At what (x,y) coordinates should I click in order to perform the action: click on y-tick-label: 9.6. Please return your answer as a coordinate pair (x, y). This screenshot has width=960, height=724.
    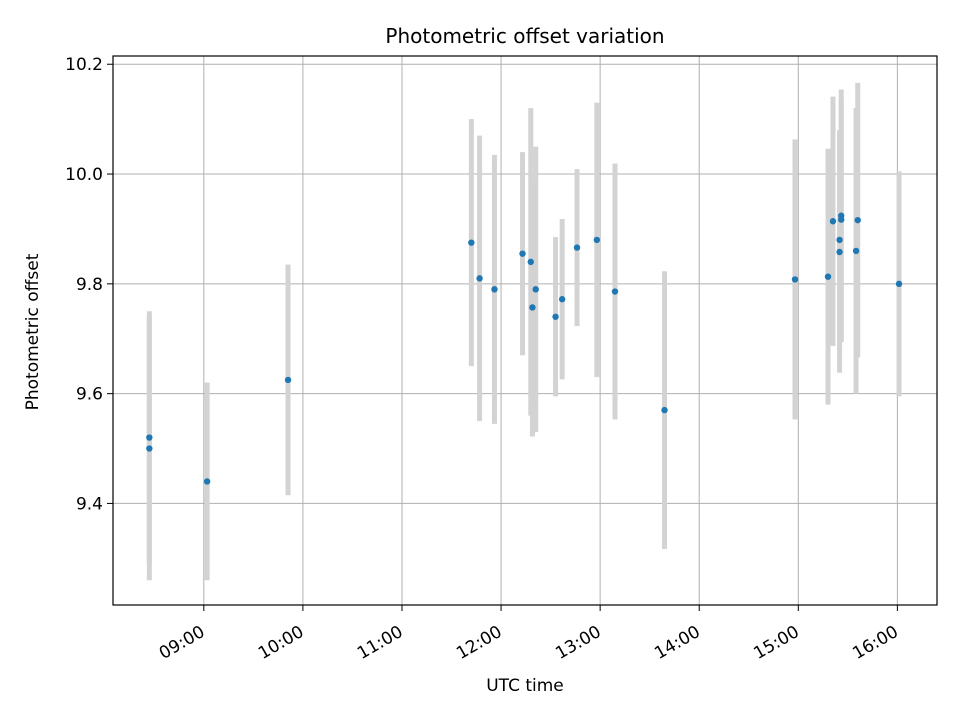
    Looking at the image, I should click on (89, 395).